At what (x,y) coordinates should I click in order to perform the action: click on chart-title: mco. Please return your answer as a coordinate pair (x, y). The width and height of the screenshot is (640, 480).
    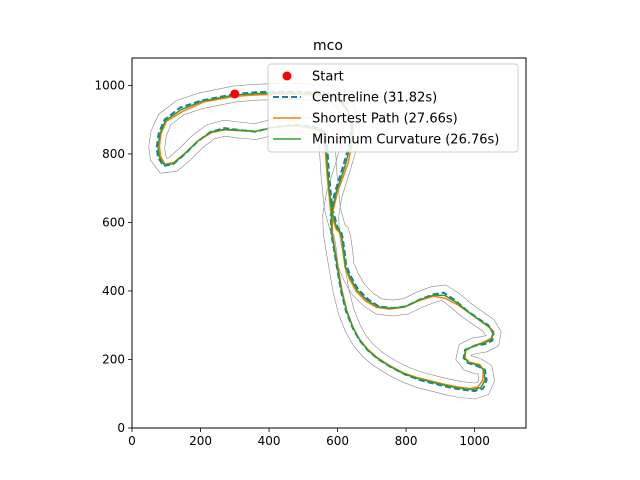
    Looking at the image, I should click on (328, 46).